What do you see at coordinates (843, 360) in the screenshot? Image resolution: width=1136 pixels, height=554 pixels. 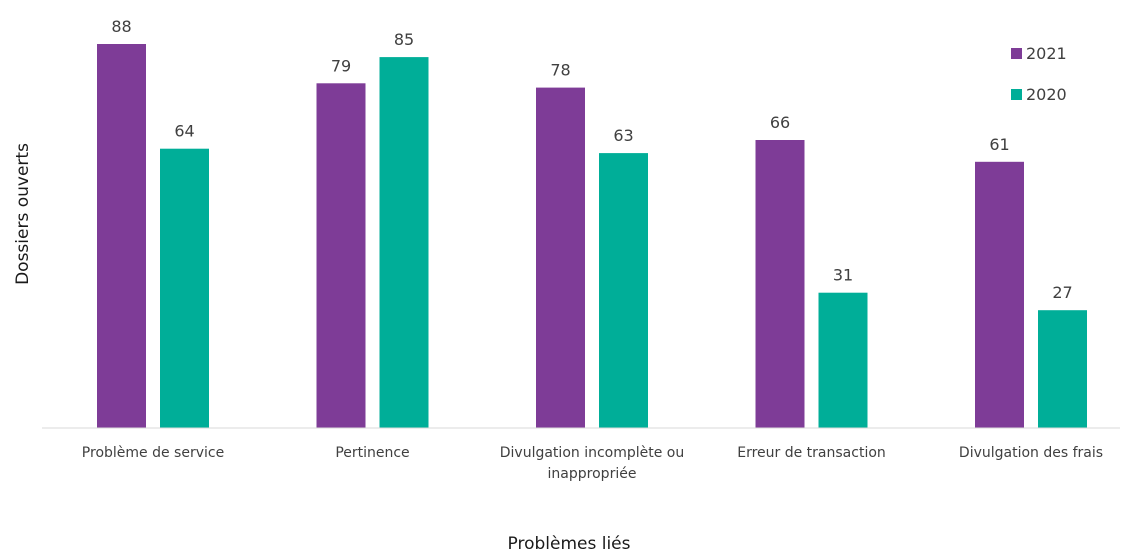 I see `bar-2020-erreur-de-transaction` at bounding box center [843, 360].